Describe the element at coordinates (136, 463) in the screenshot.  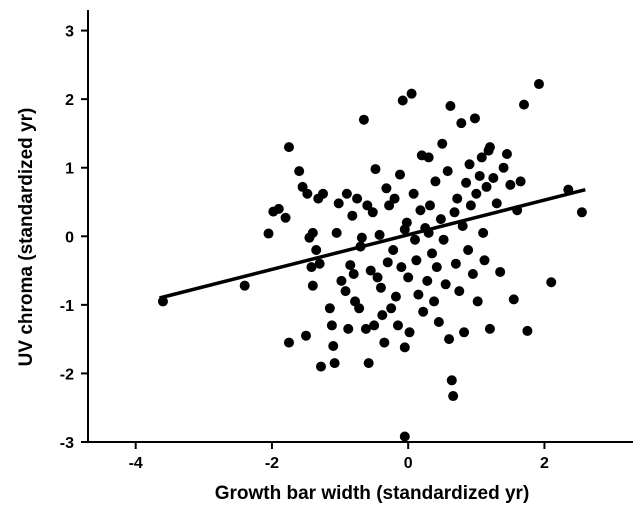
I see `x-tick-label: -4` at that location.